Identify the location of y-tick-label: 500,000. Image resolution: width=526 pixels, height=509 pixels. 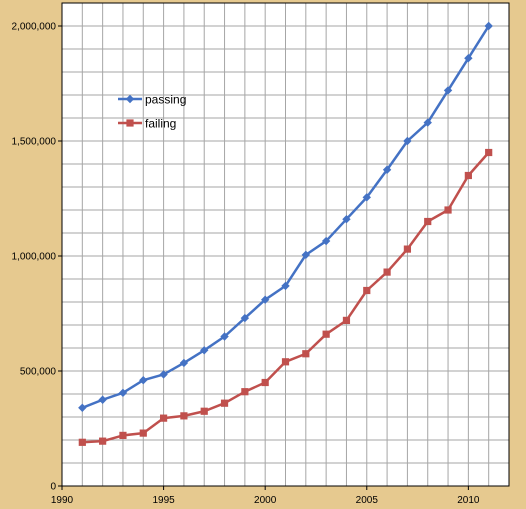
(38, 372).